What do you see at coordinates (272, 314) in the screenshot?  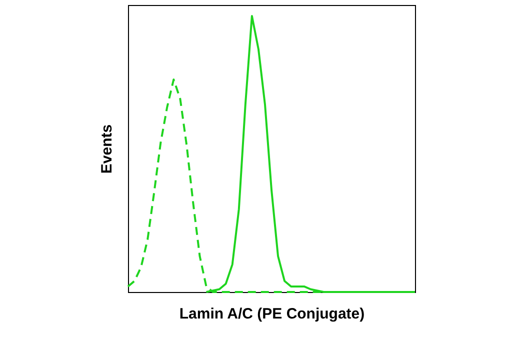 I see `x-axis-title: Lamin A/C (PE Conjugate)` at bounding box center [272, 314].